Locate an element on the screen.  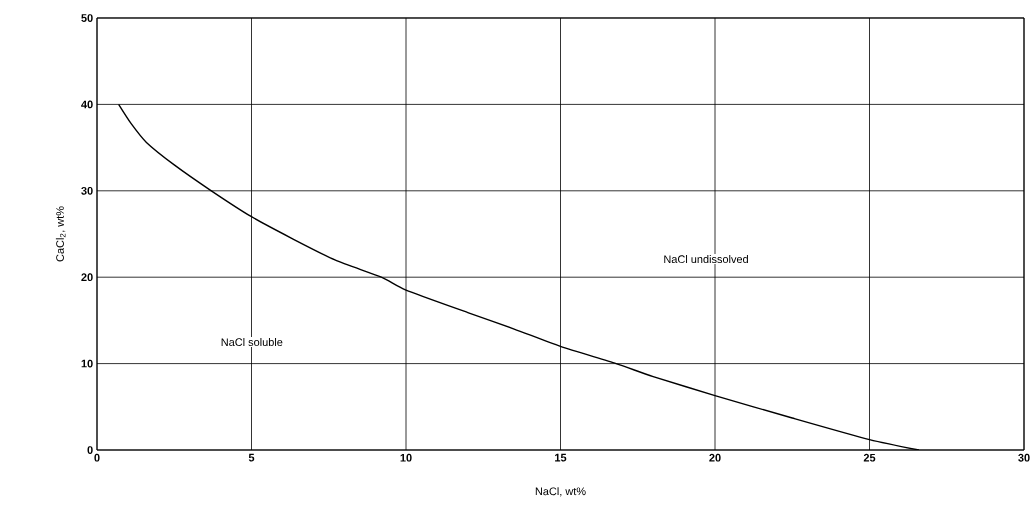
x-tick-label: 20 is located at coordinates (715, 457).